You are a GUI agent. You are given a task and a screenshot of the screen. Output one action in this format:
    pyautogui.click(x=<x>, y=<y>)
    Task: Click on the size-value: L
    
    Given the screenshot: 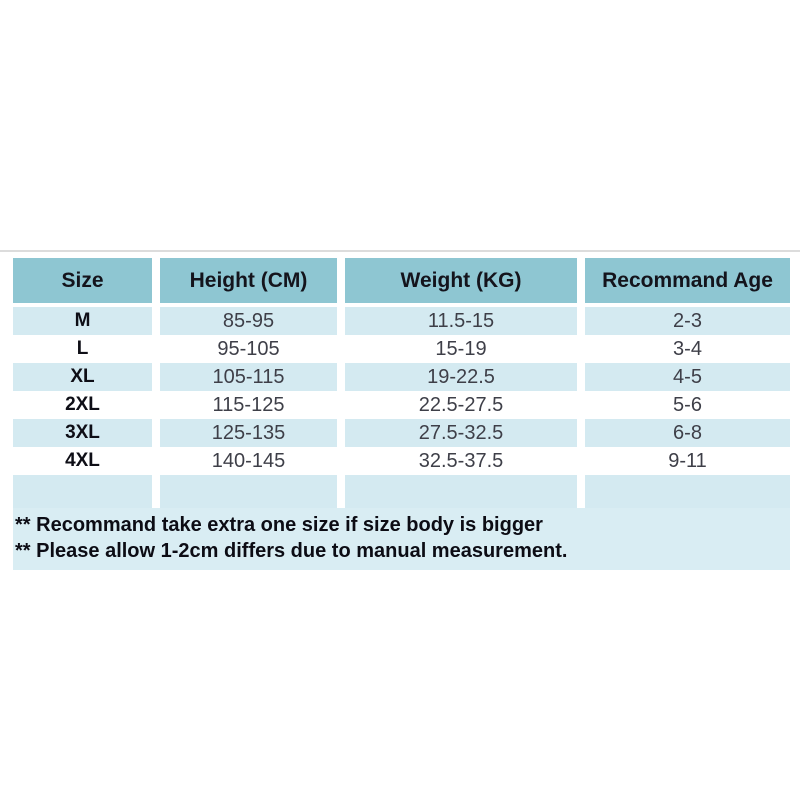 What is the action you would take?
    pyautogui.click(x=82, y=349)
    